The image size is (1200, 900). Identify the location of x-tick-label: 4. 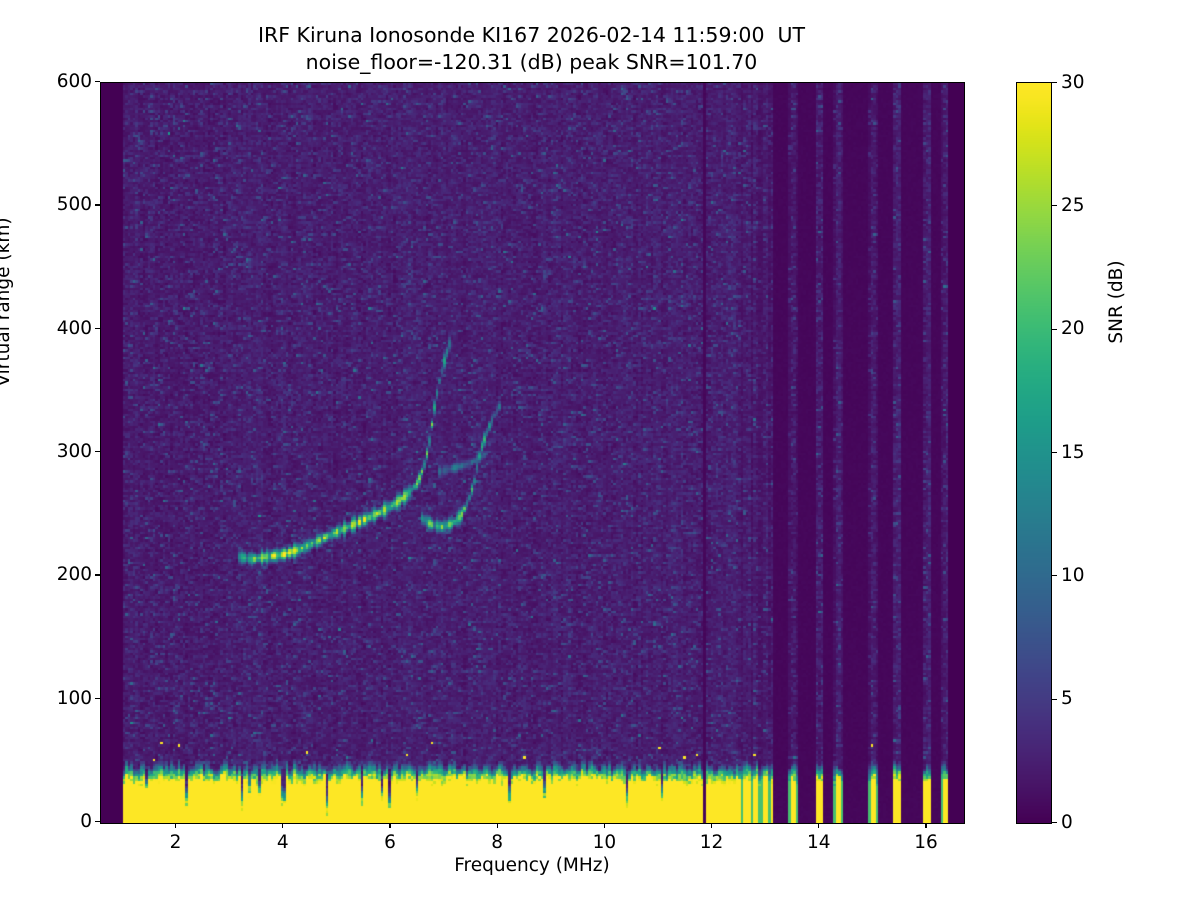
(282, 842).